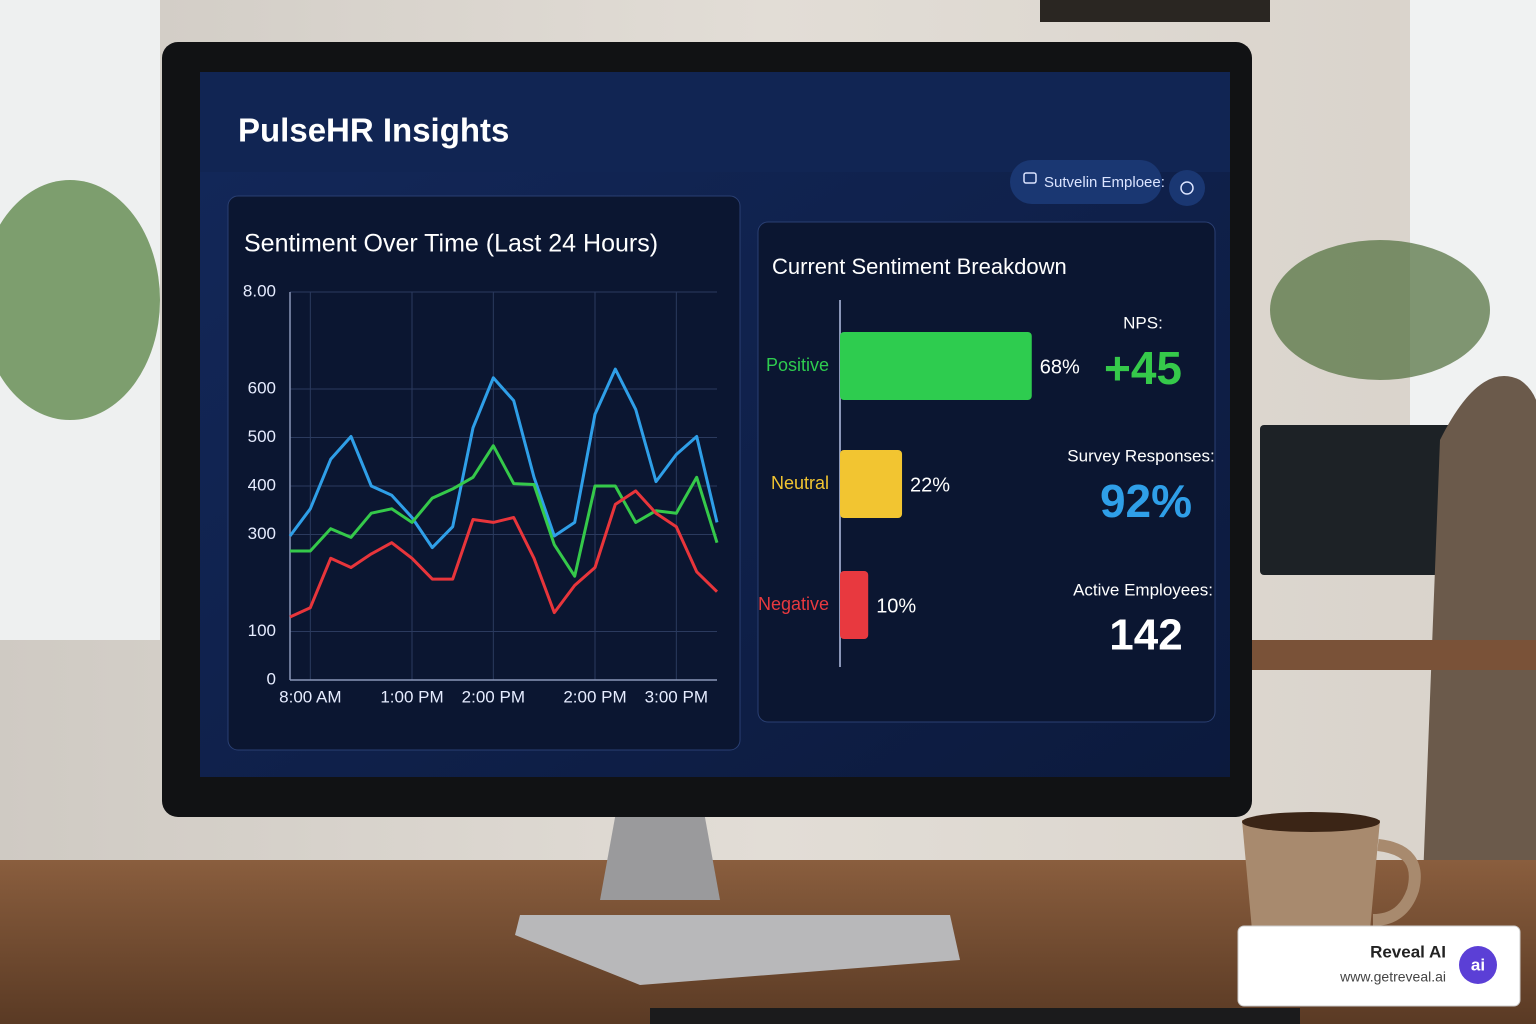 This screenshot has height=1024, width=1536. What do you see at coordinates (676, 696) in the screenshot?
I see `x-tick-label: 3:00 PM` at bounding box center [676, 696].